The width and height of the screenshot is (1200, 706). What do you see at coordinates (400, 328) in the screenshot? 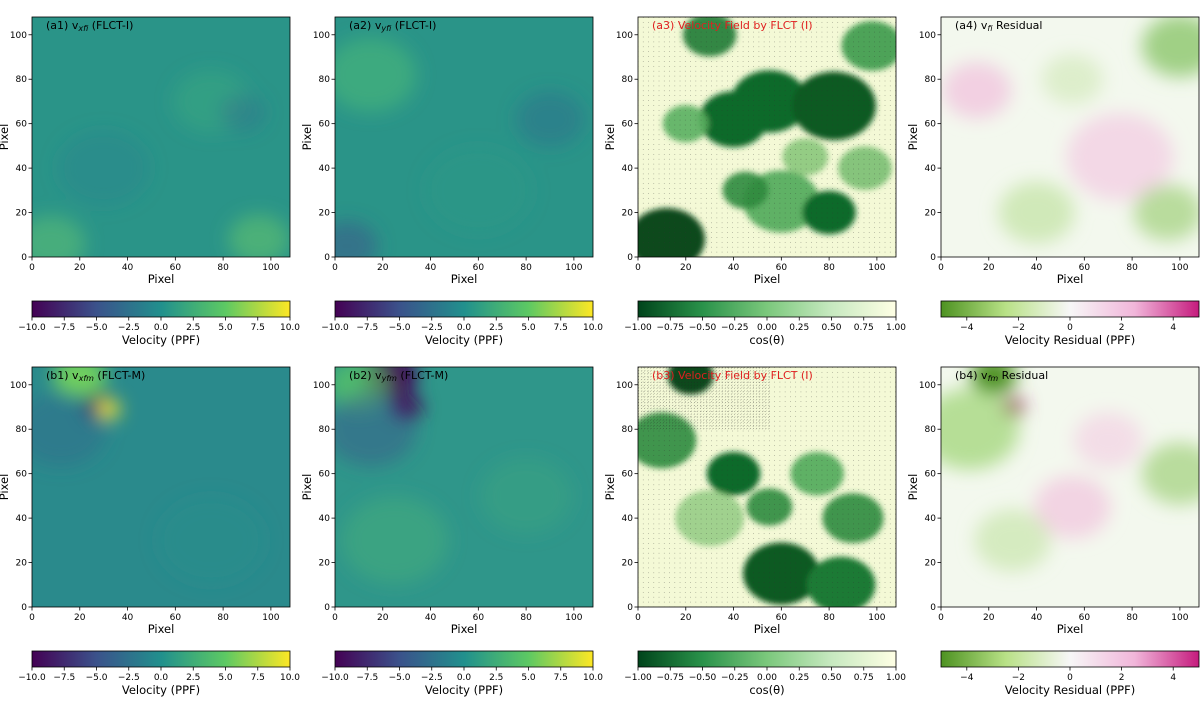
I see `colorbar-tick-label: −5.0` at bounding box center [400, 328].